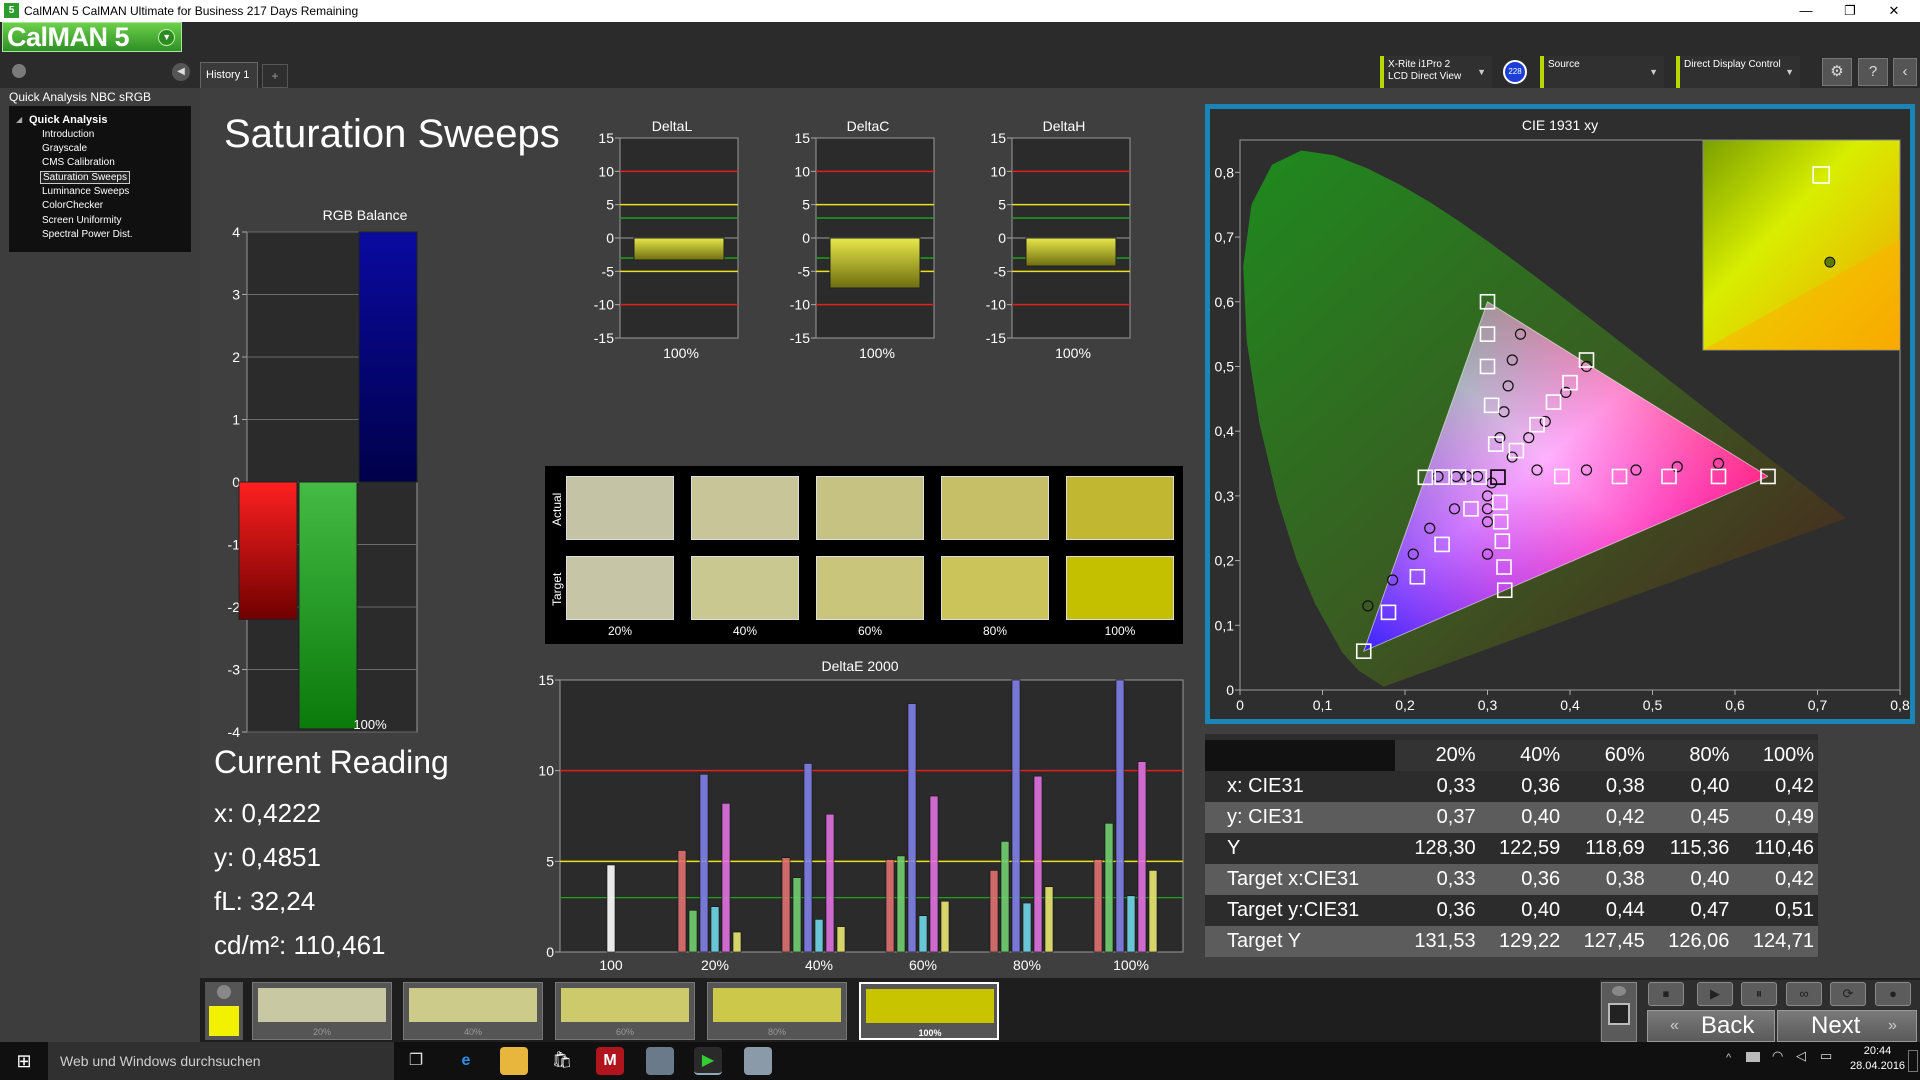 This screenshot has height=1080, width=1920. What do you see at coordinates (224, 992) in the screenshot?
I see `swatch-toggle-icon` at bounding box center [224, 992].